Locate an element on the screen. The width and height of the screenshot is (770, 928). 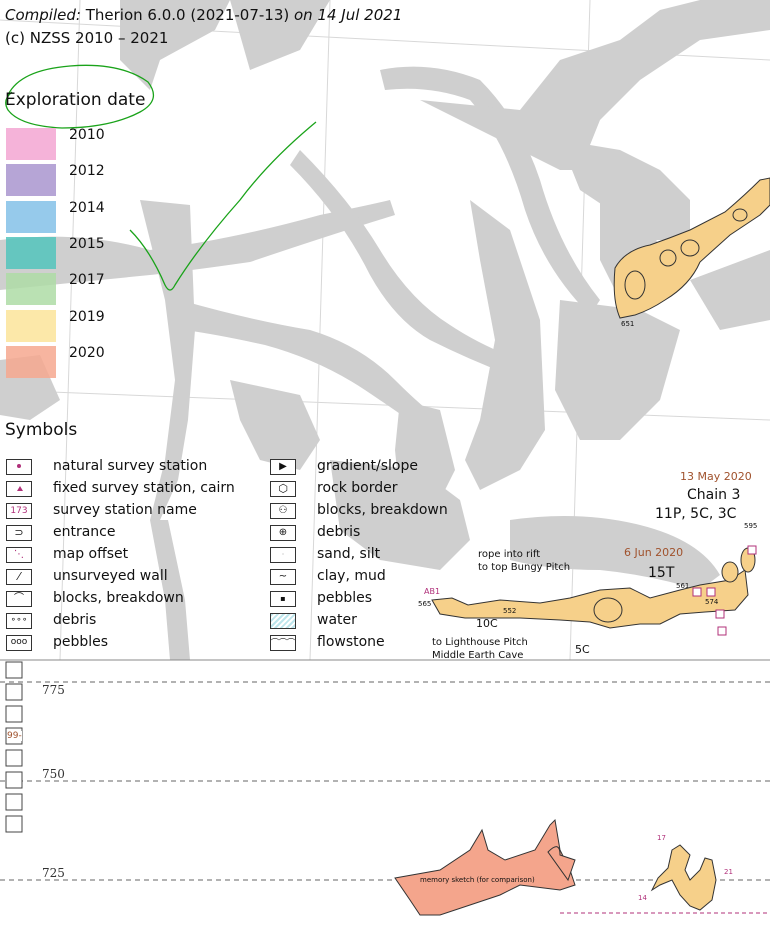
profile-passages-2019 is located at coordinates (683, 877).